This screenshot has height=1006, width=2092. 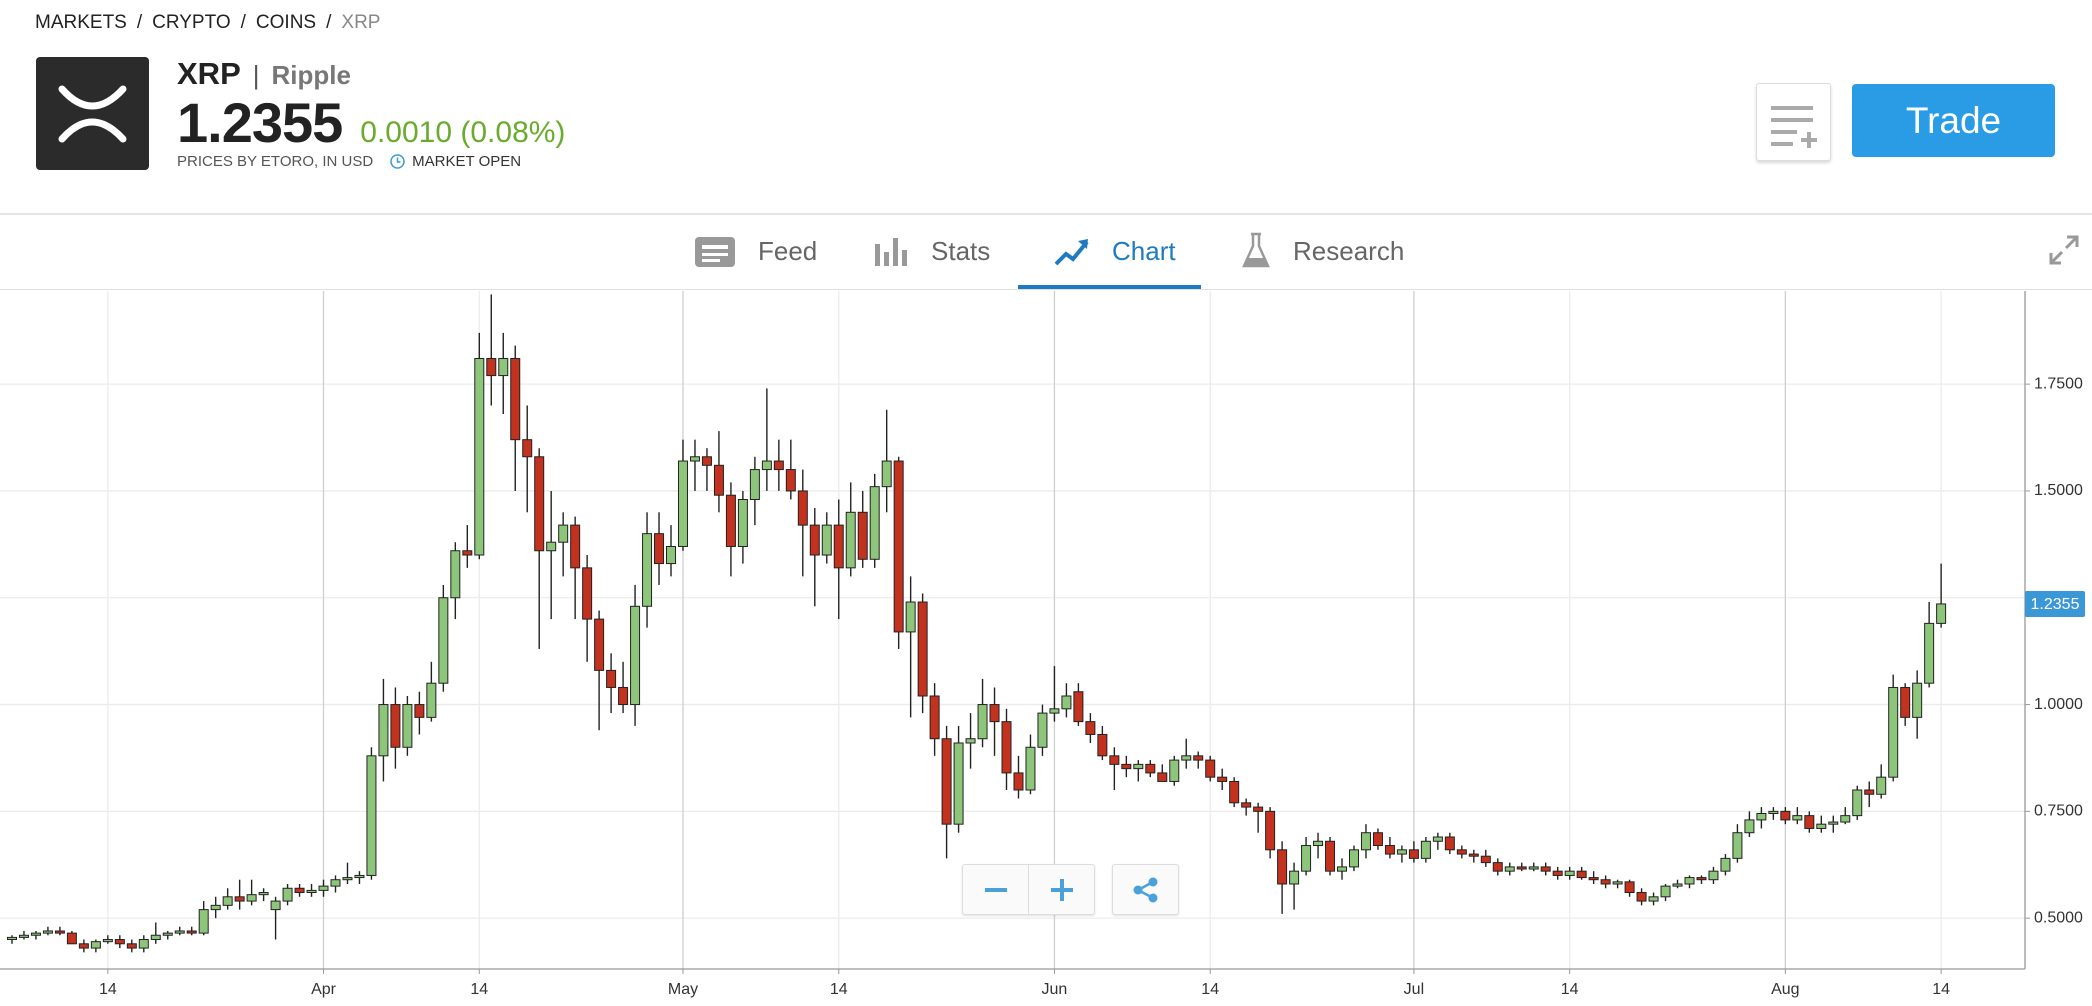 I want to click on tab: Research, so click(x=1322, y=251).